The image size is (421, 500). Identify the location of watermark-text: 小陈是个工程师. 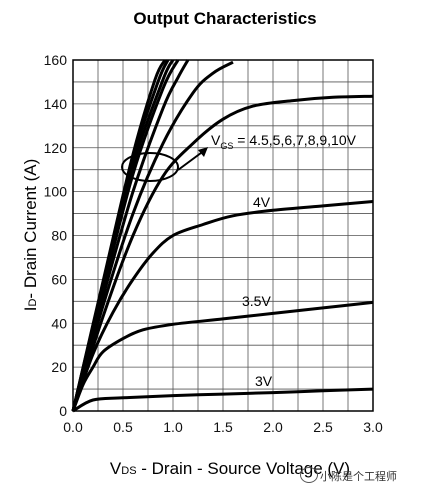
(358, 476).